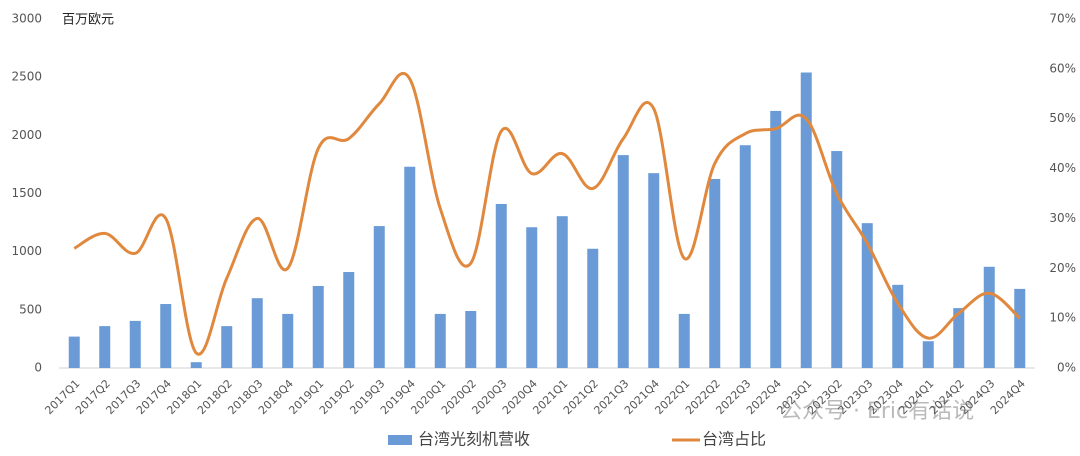  I want to click on y-tick-label: 500, so click(30, 309).